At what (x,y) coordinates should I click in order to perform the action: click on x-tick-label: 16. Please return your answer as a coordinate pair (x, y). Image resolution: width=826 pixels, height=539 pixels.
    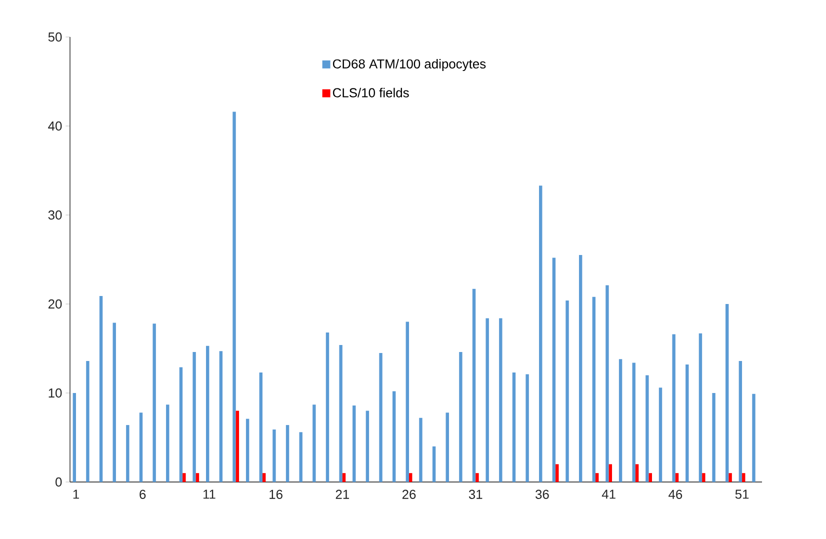
    Looking at the image, I should click on (276, 494).